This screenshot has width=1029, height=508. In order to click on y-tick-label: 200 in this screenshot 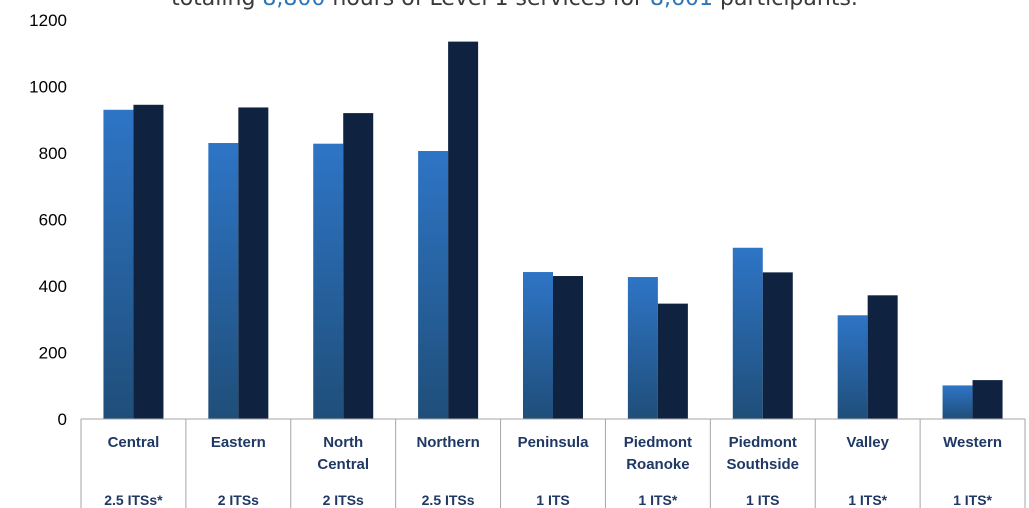, I will do `click(53, 353)`.